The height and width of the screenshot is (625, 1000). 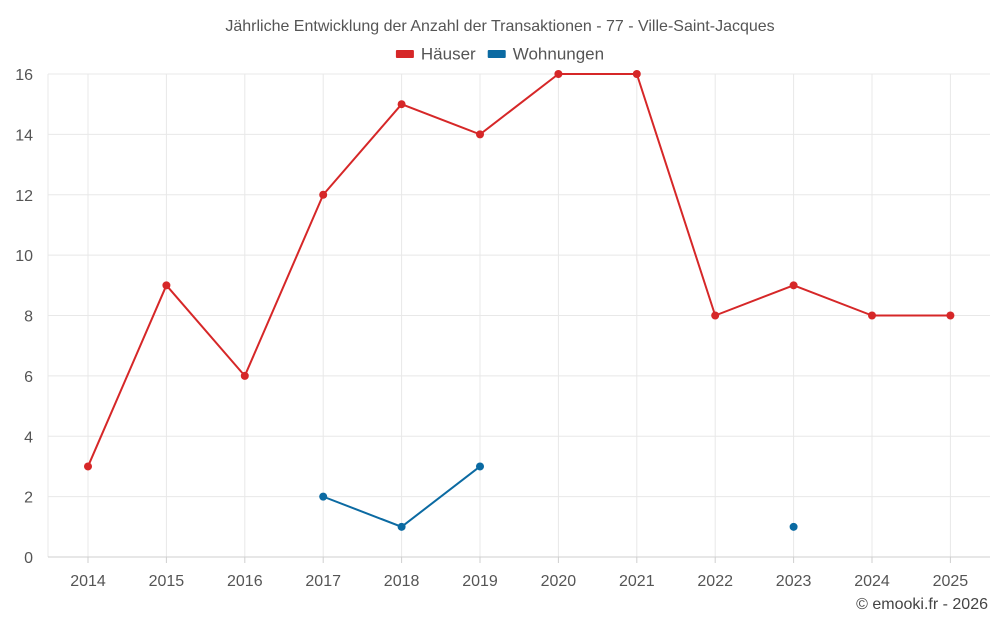 What do you see at coordinates (24, 75) in the screenshot?
I see `y-tick-label: 16` at bounding box center [24, 75].